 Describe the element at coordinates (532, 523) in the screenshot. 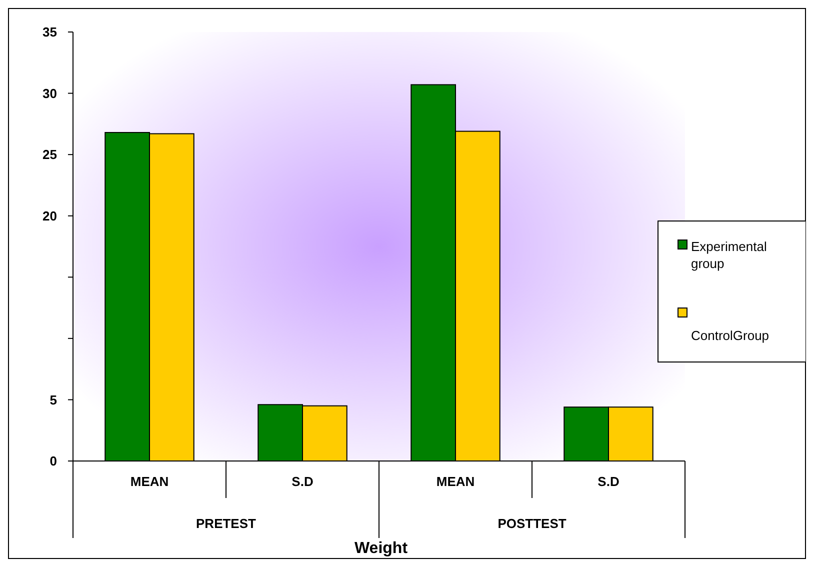

I see `text: POSTTEST` at that location.